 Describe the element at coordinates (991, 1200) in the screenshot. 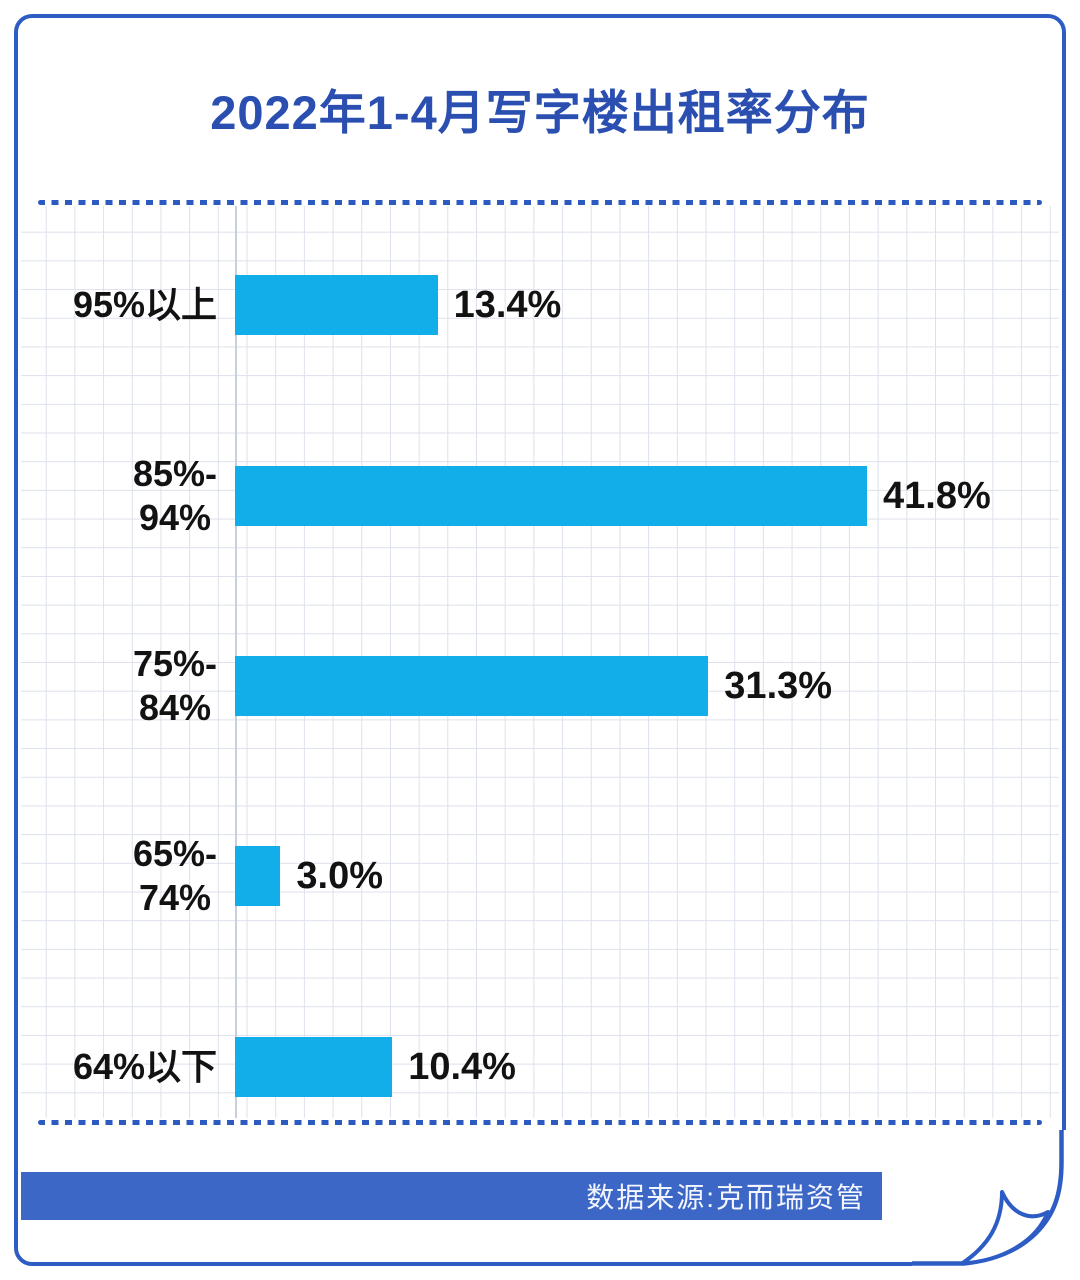

I see `page-curl-icon` at that location.